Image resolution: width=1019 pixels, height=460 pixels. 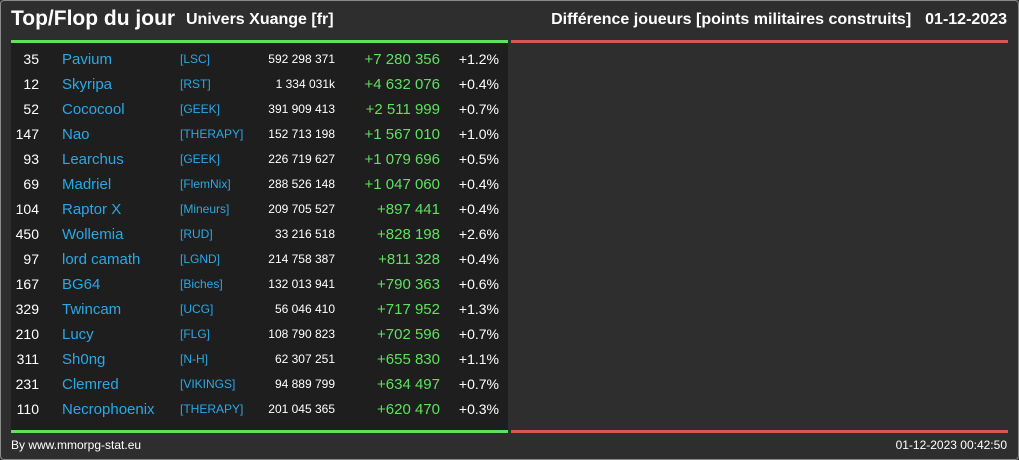 What do you see at coordinates (408, 234) in the screenshot?
I see `points-difference: +828 198` at bounding box center [408, 234].